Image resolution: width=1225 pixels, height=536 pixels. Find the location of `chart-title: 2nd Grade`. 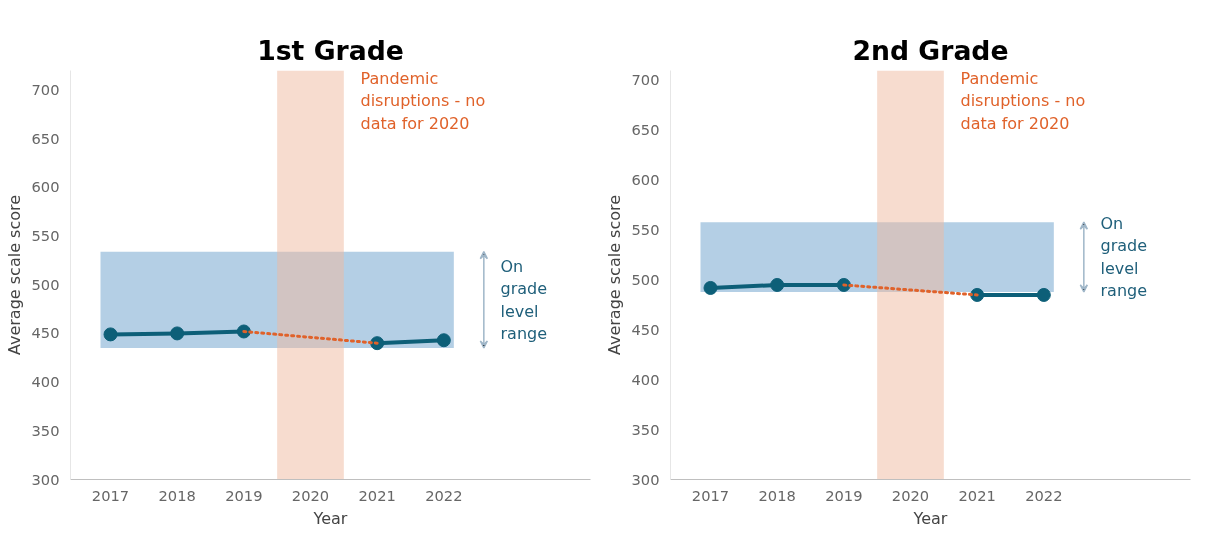

chart-title: 2nd Grade is located at coordinates (930, 50).